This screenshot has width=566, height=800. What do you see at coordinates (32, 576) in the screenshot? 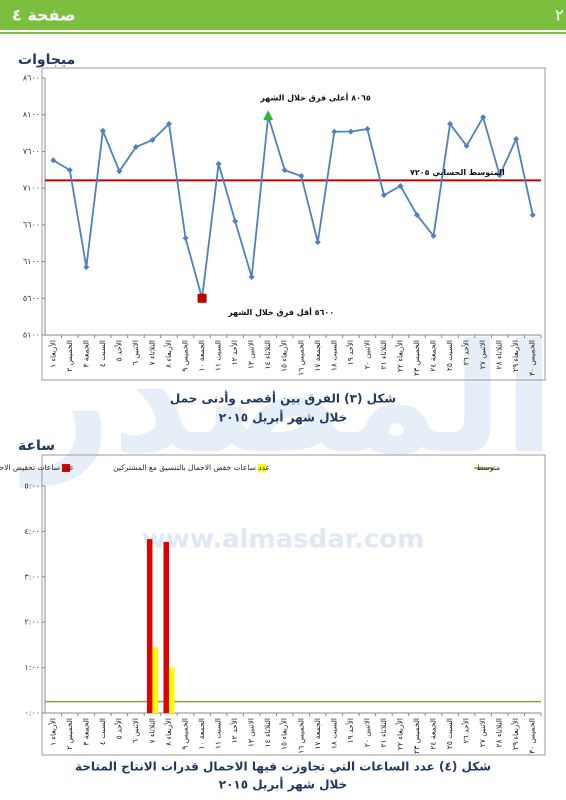
I see `y-tick-label: ٣:٠٠` at bounding box center [32, 576].